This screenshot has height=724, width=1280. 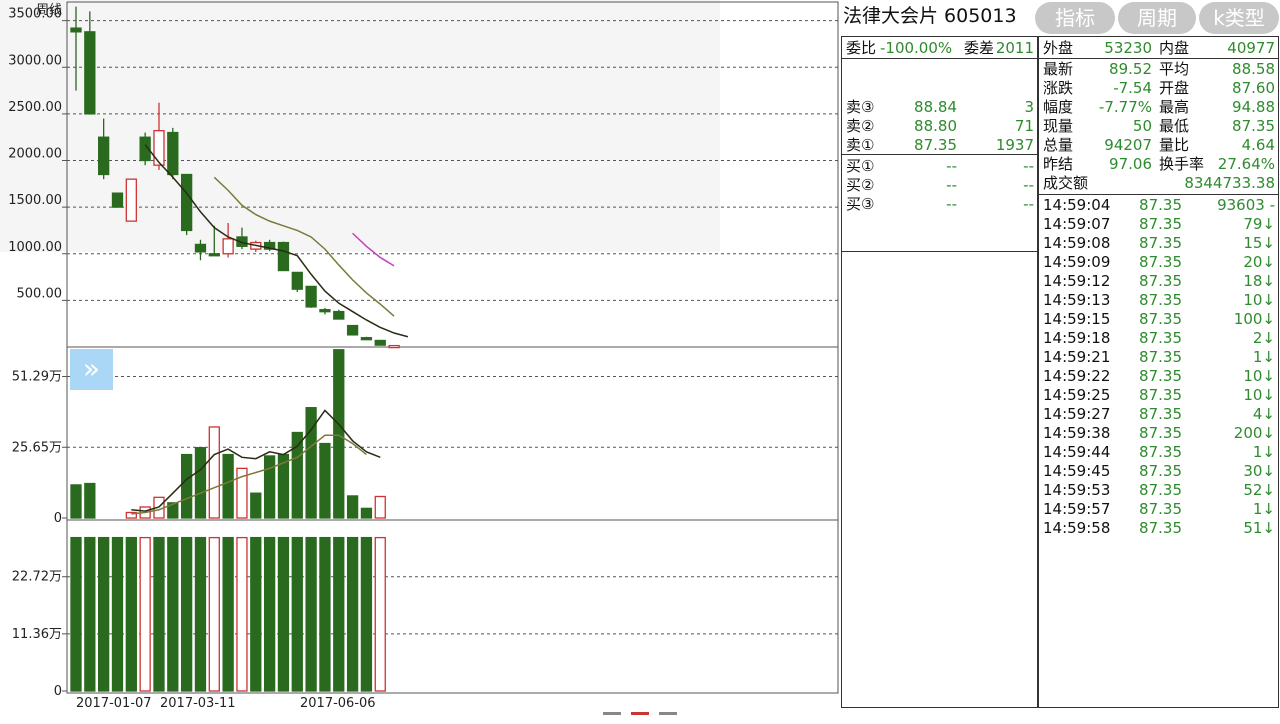 What do you see at coordinates (1077, 243) in the screenshot?
I see `tick-time: 14:59:08` at bounding box center [1077, 243].